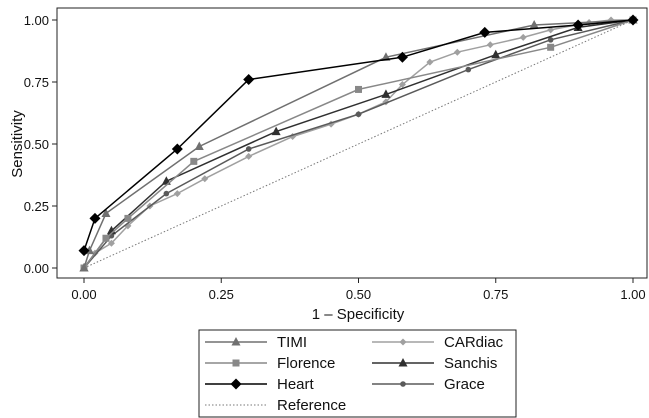 This screenshot has width=649, height=418. I want to click on legend-item-heart: Heart, so click(260, 384).